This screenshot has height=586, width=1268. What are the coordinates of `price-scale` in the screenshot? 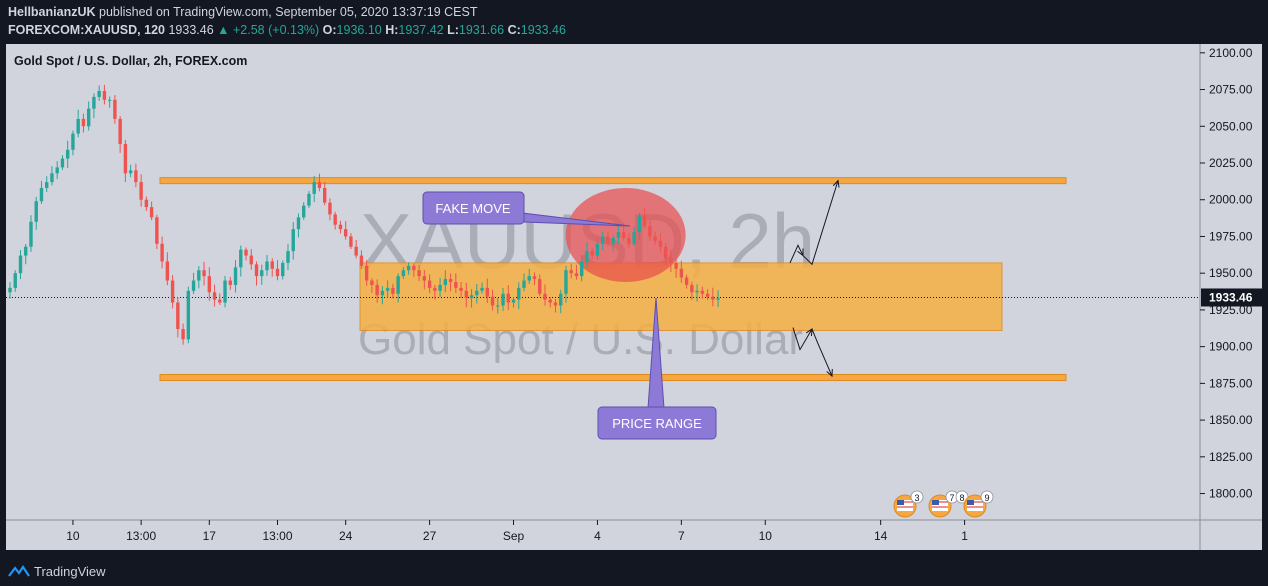 It's located at (1231, 282).